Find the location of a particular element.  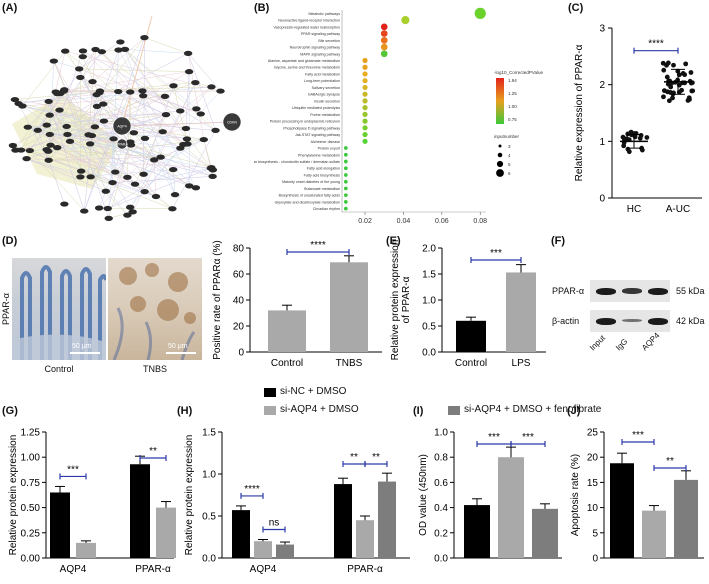

category-label: Control is located at coordinates (471, 363).